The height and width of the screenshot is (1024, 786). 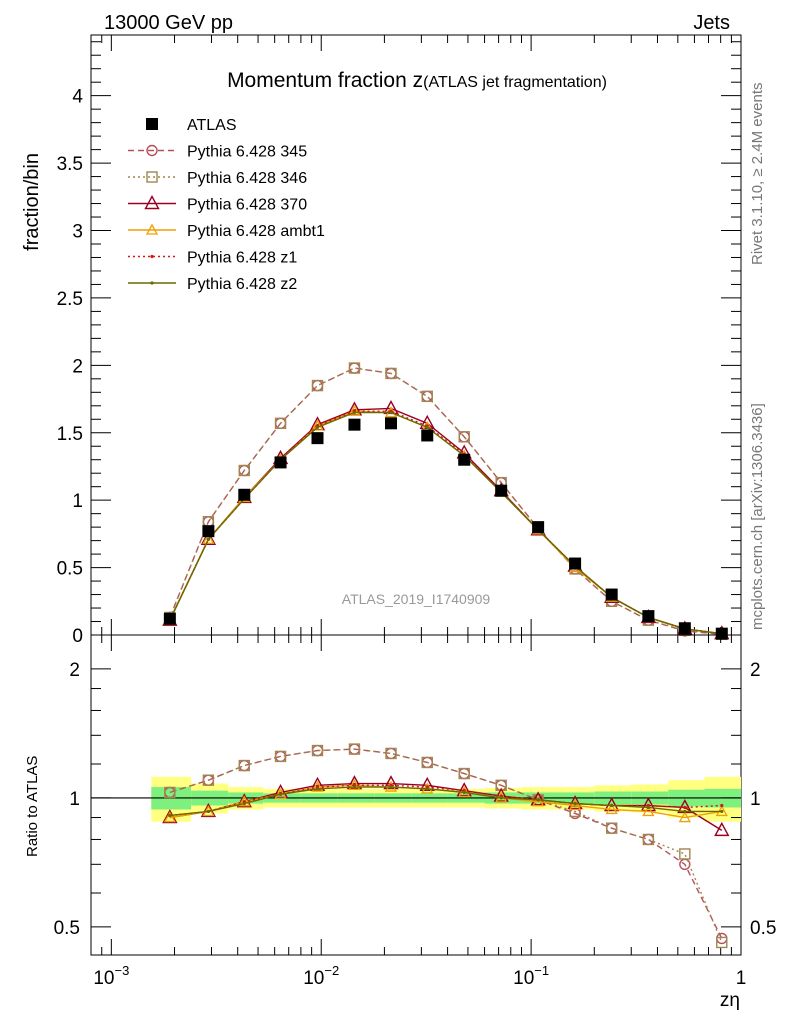 I want to click on x-axis-label: zη, so click(x=730, y=1000).